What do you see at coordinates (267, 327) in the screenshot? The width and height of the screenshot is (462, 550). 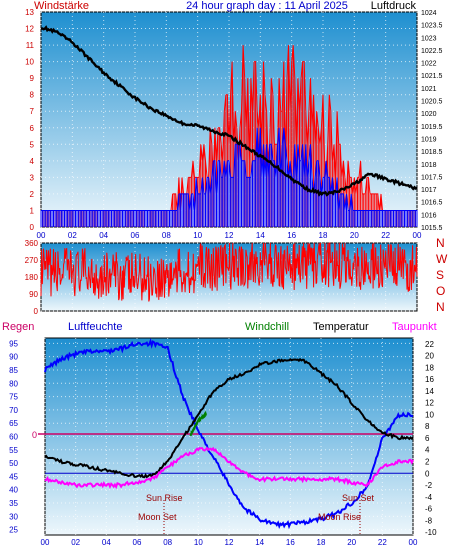 I see `windchill-legend: Windchill` at bounding box center [267, 327].